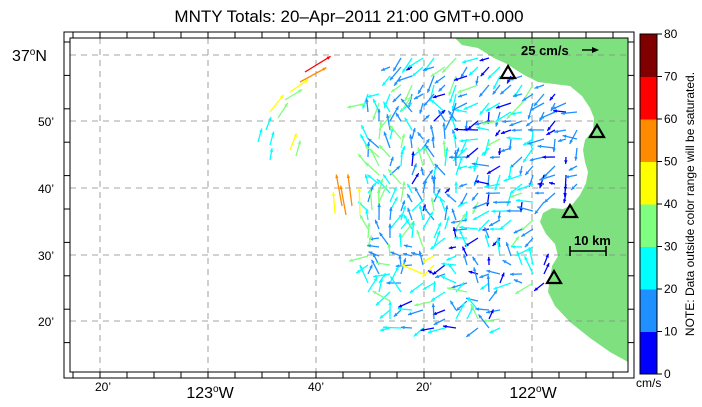  I want to click on radar-station-triangle-icon, so click(597, 130).